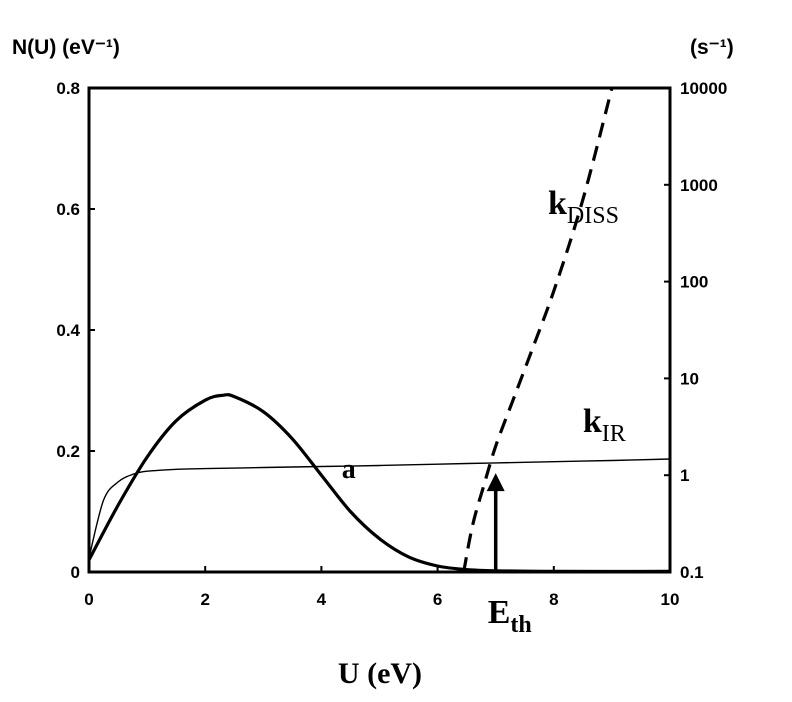 The width and height of the screenshot is (792, 702). Describe the element at coordinates (510, 616) in the screenshot. I see `threshold-label: Eth` at that location.